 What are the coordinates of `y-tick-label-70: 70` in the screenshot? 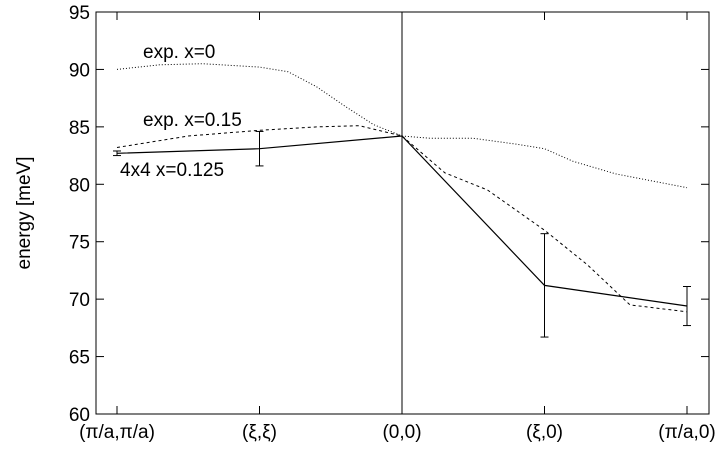 It's located at (79, 300).